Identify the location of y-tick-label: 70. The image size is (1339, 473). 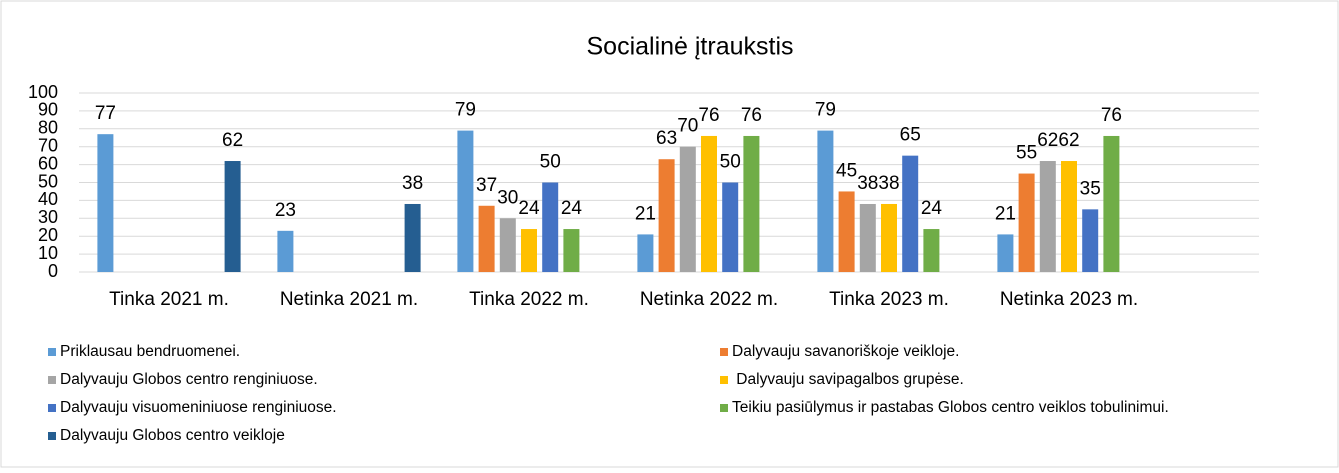
(48, 145).